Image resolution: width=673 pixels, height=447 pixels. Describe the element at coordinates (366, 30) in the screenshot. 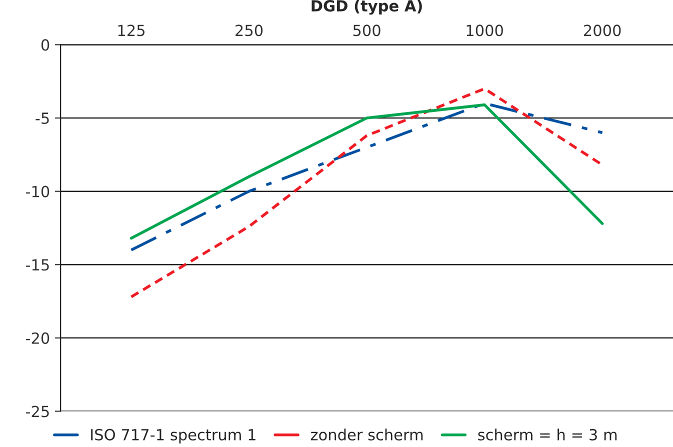

I see `x-tick-label: 500` at that location.